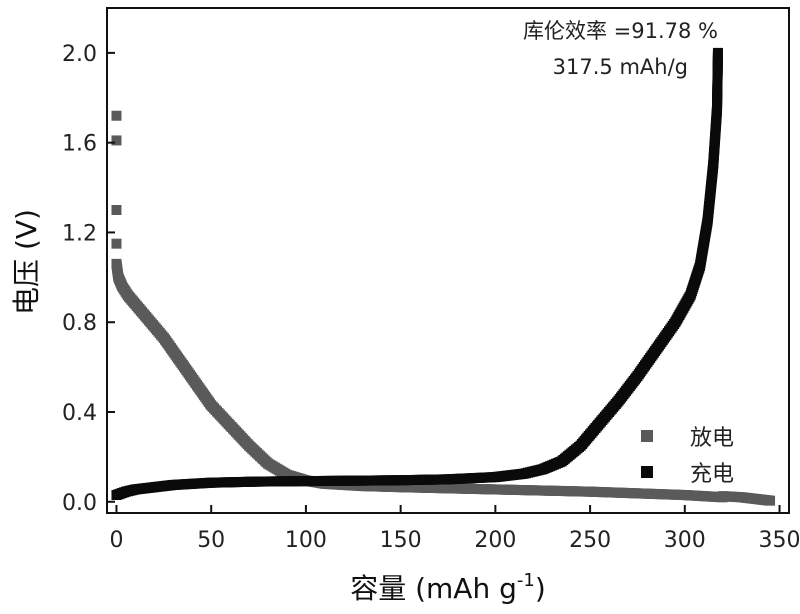 This screenshot has height=614, width=800. I want to click on x-axis-title-main: 容量 (mAh g, so click(433, 588).